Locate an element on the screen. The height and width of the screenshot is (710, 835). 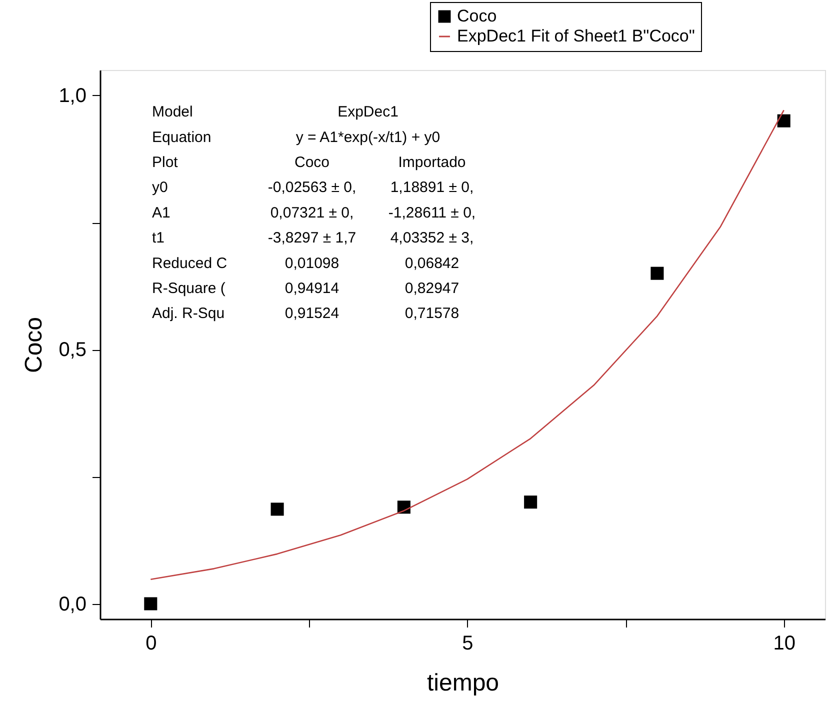
y-tick-label: 1,0 is located at coordinates (72, 95).